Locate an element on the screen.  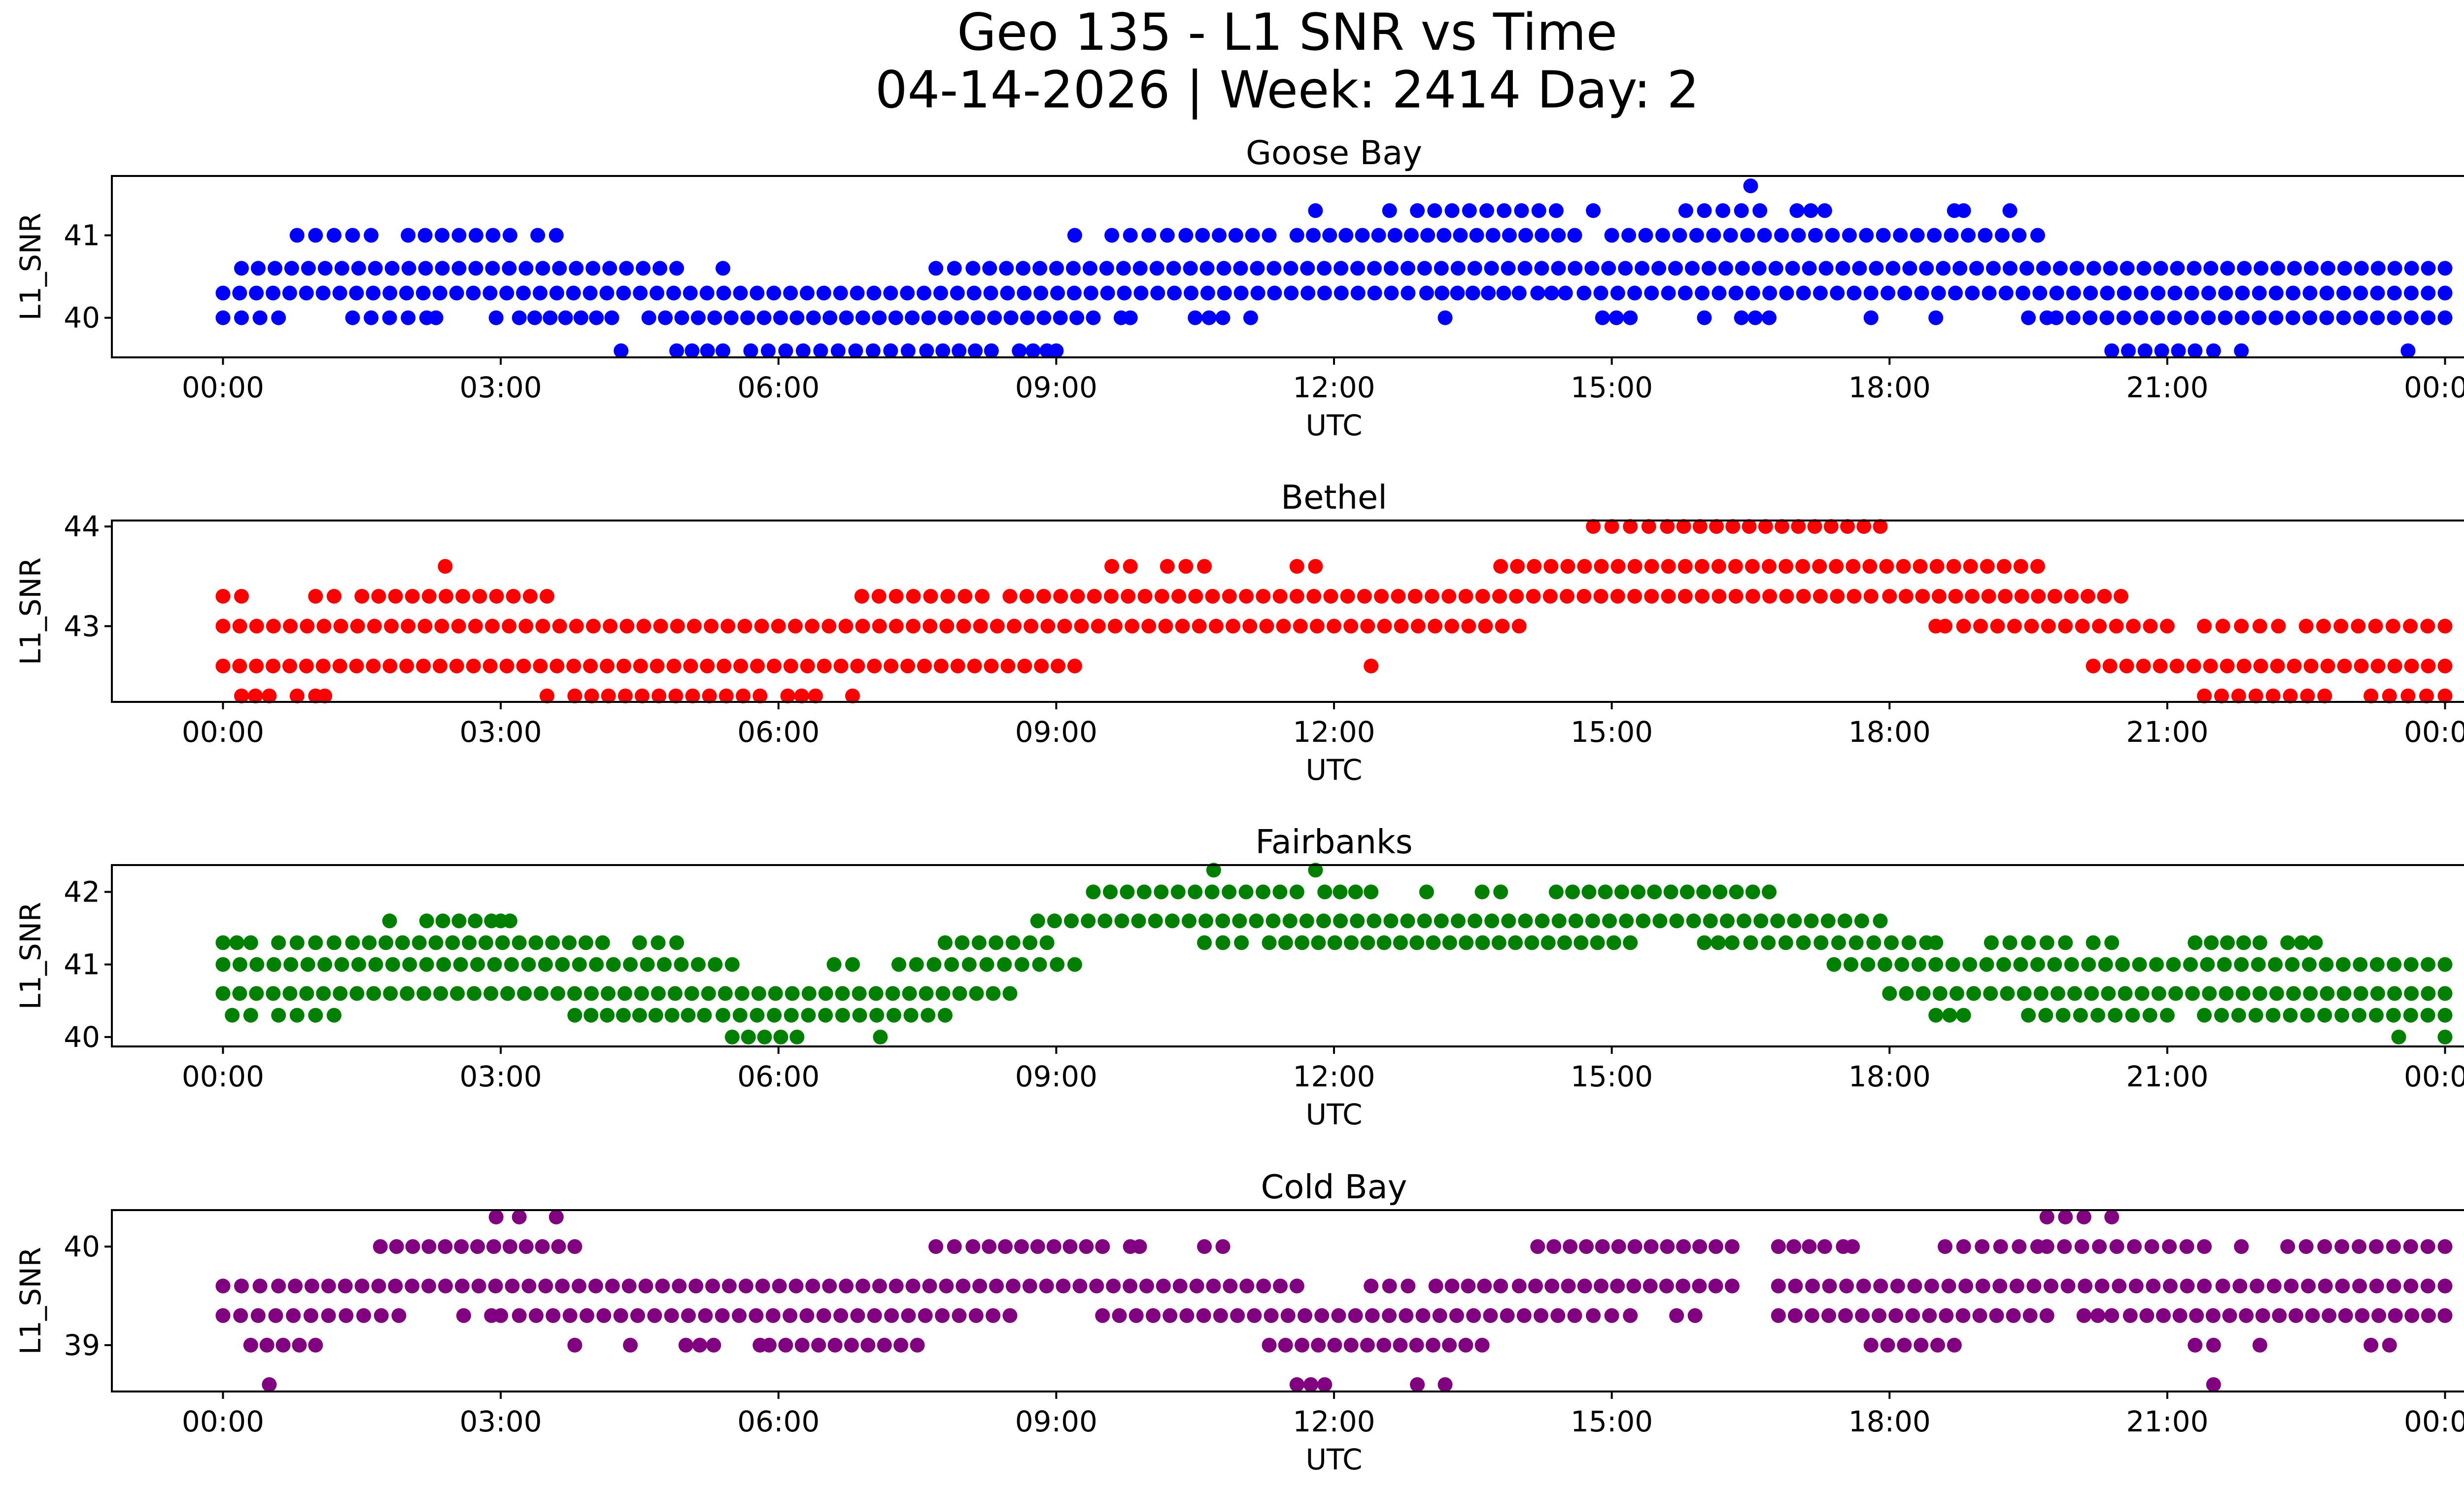
x-tick-label: 09:00 is located at coordinates (1056, 732).